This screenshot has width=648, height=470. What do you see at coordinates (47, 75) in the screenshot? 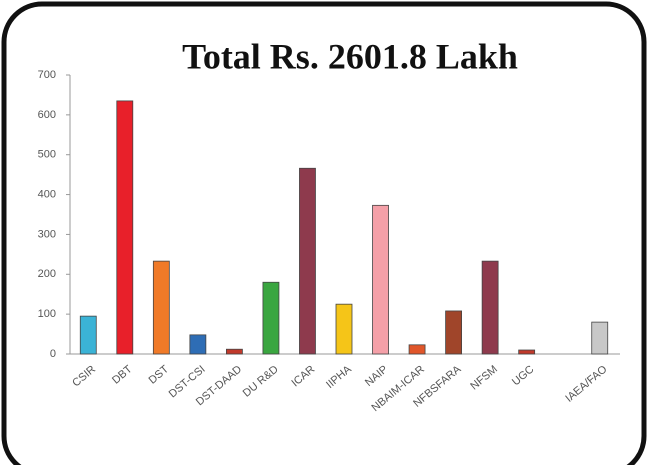
I see `y-tick-label: 700` at bounding box center [47, 75].